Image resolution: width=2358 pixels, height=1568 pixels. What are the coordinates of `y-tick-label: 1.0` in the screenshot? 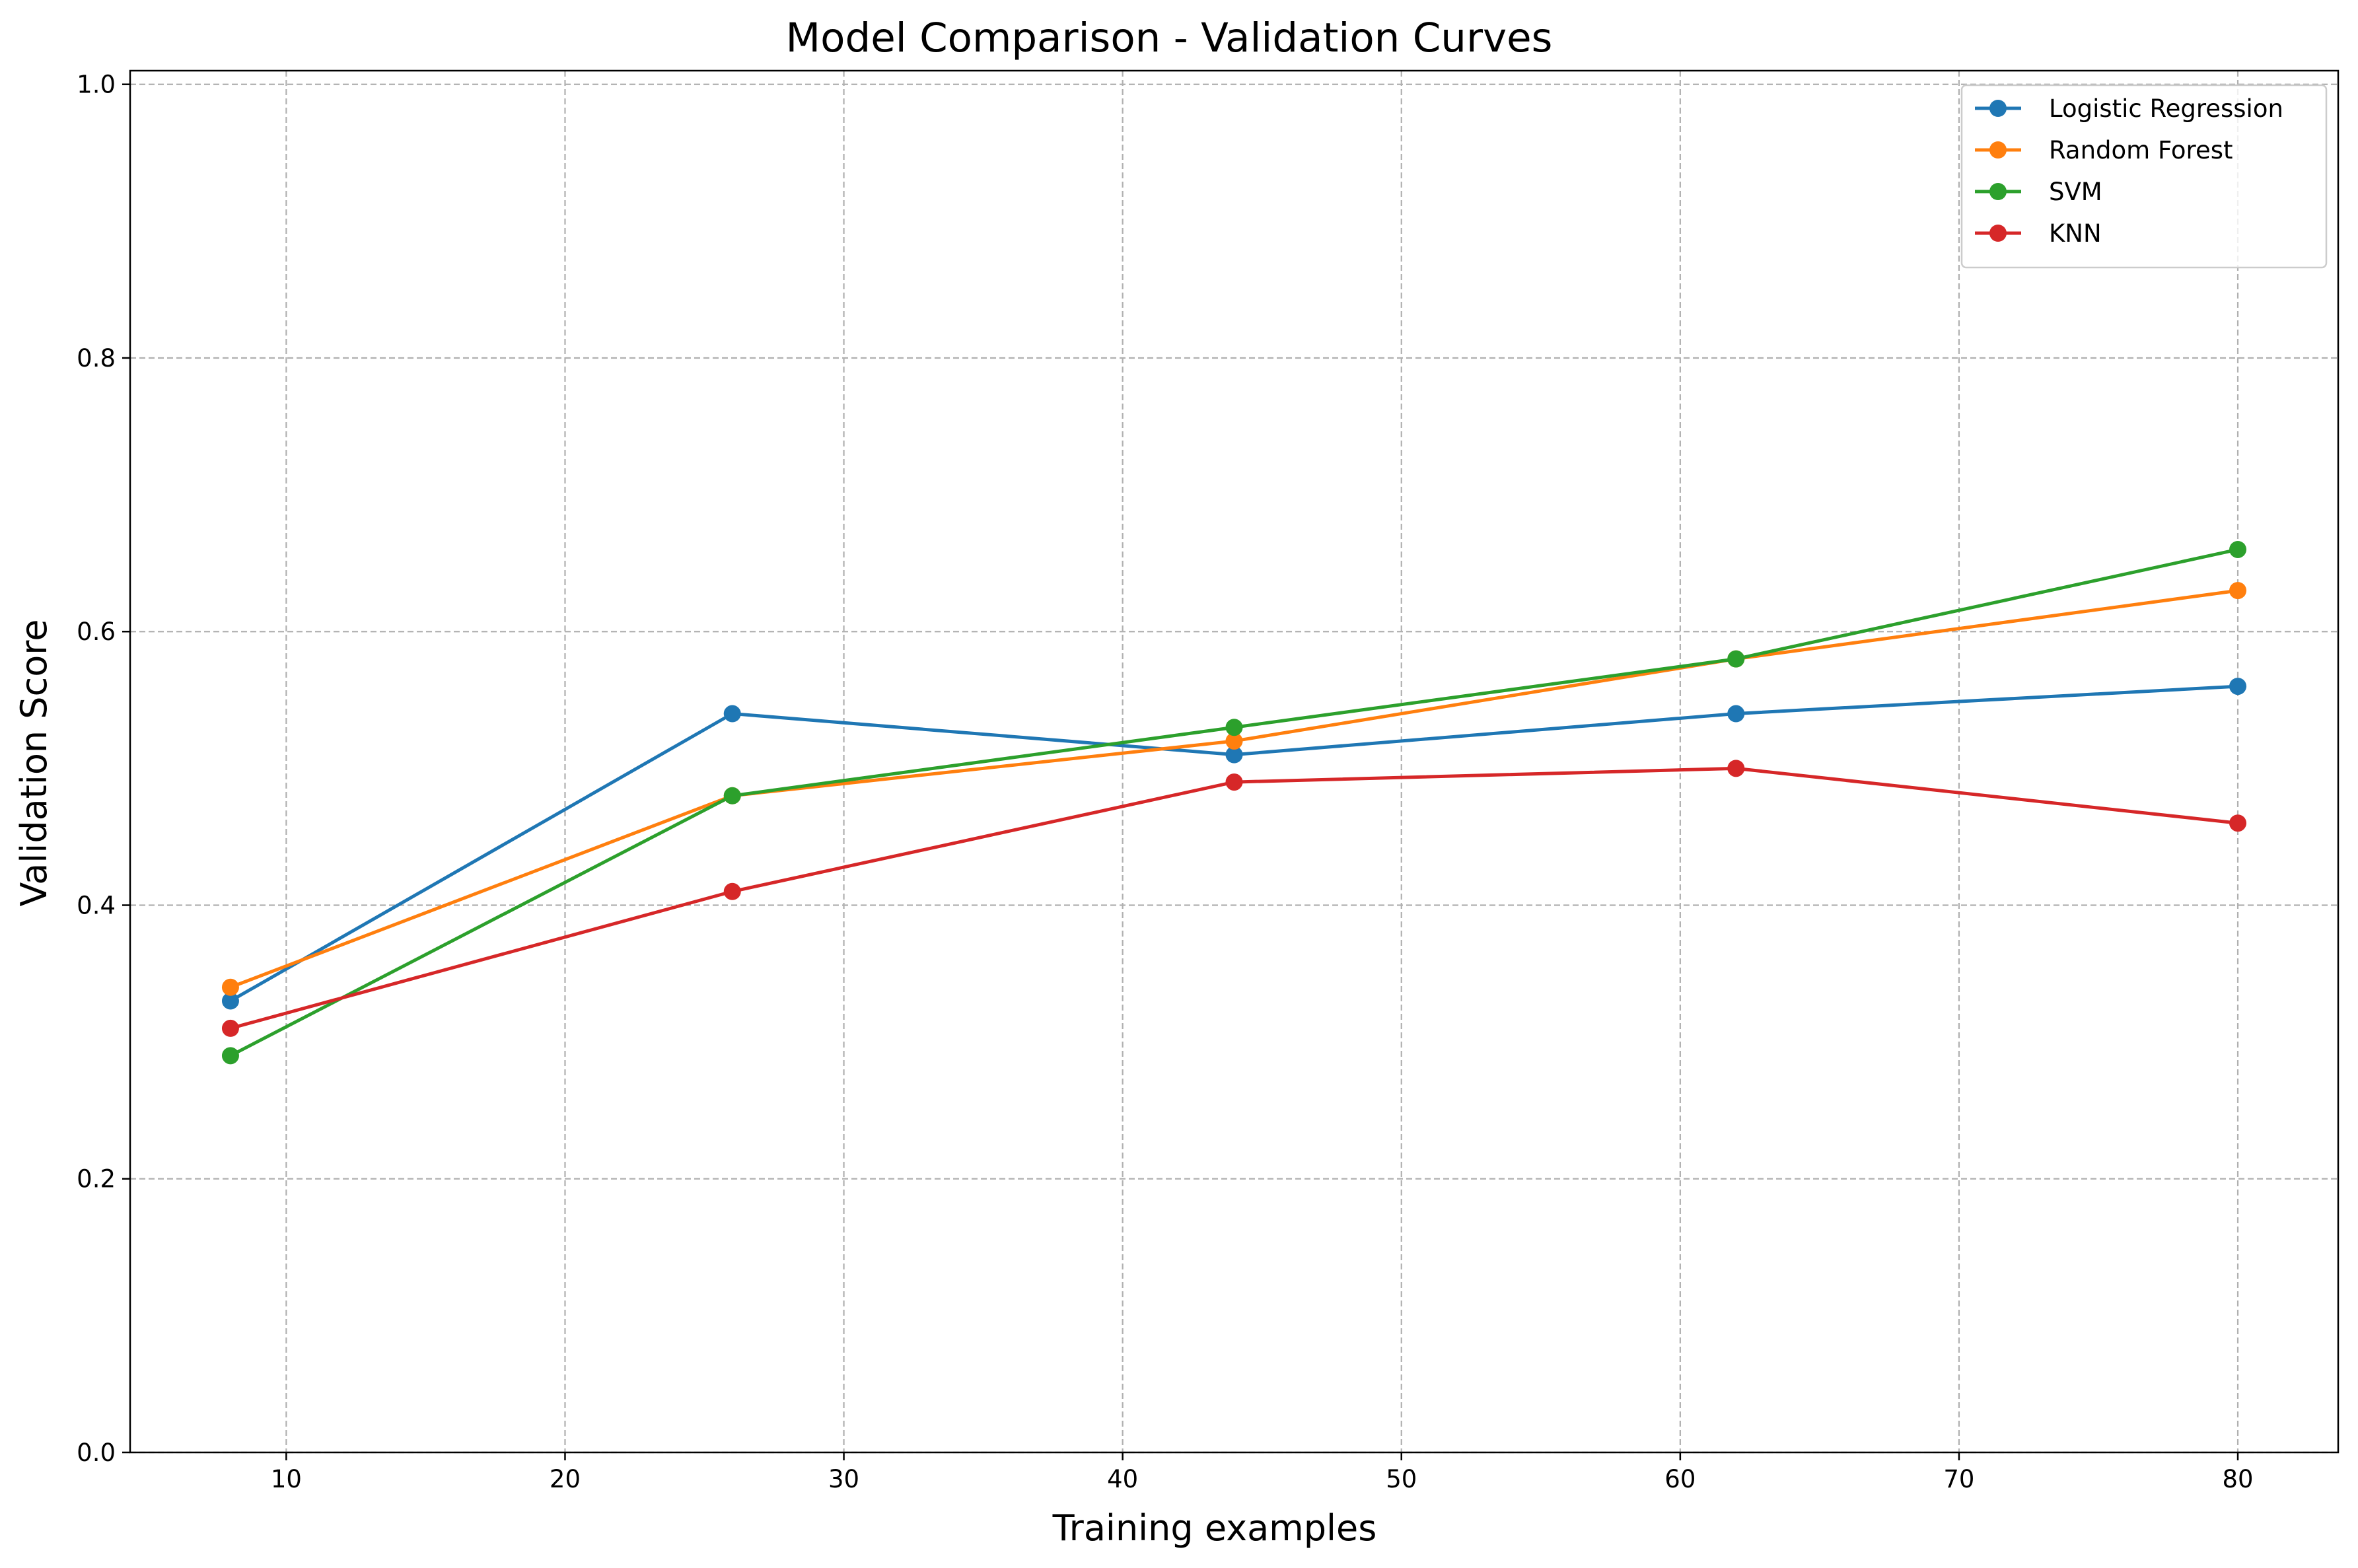 It's located at (96, 85).